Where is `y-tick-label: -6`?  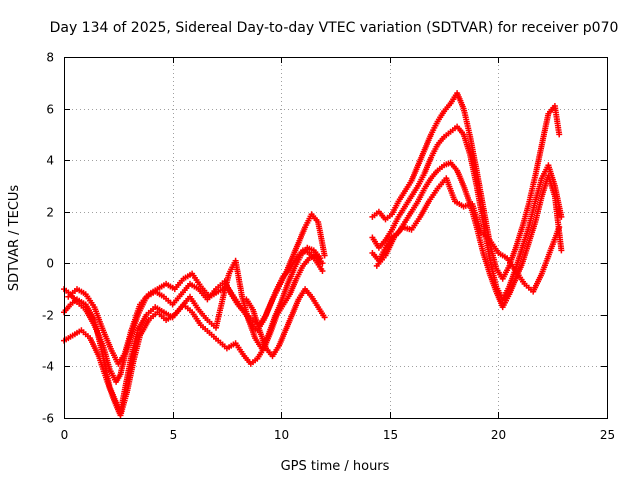 y-tick-label: -6 is located at coordinates (48, 419).